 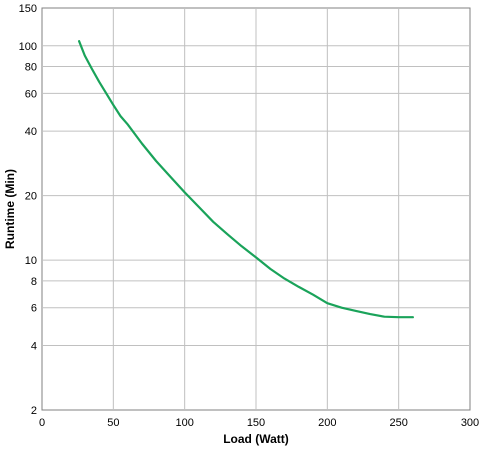 I want to click on x-tick-labels: 0 50 100 150 200 250 300, so click(x=259, y=423).